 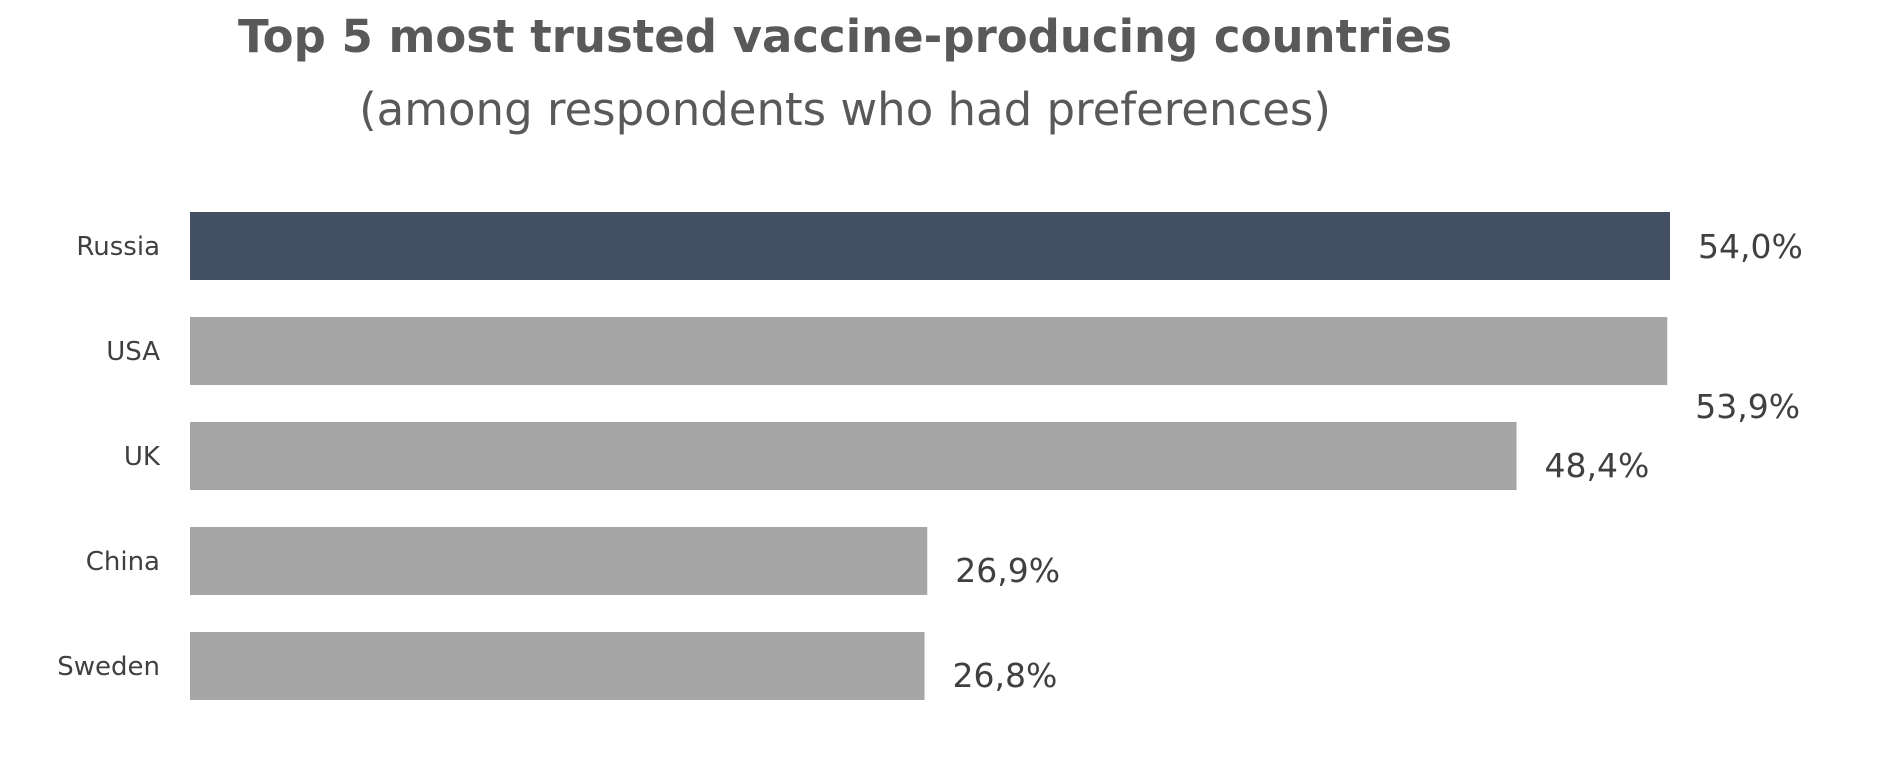 I want to click on bar-sweden, so click(x=557, y=666).